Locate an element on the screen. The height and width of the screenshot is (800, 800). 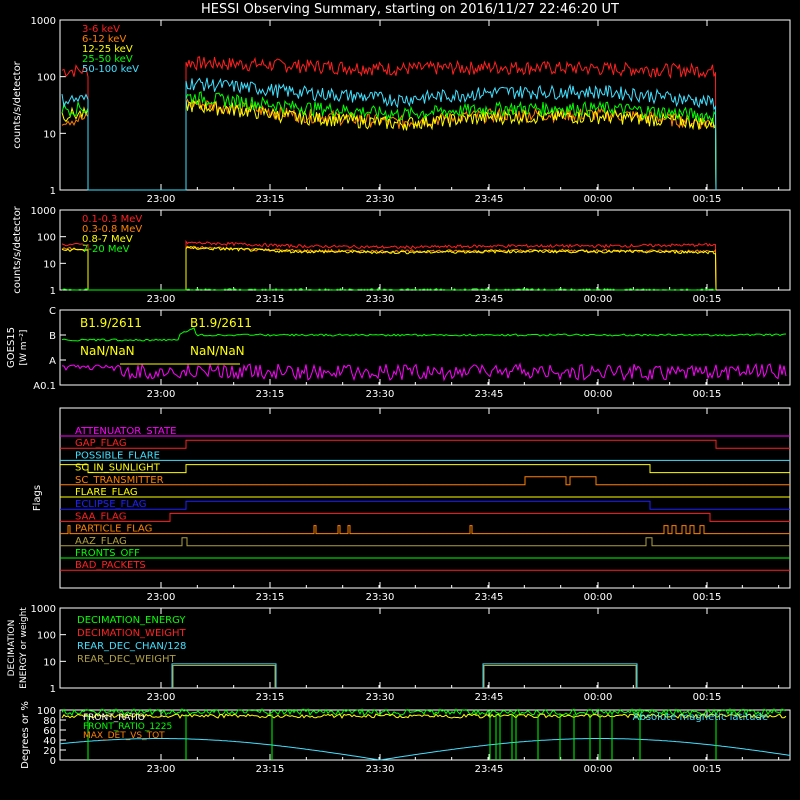
y-axis-label: GOES15 is located at coordinates (11, 347).